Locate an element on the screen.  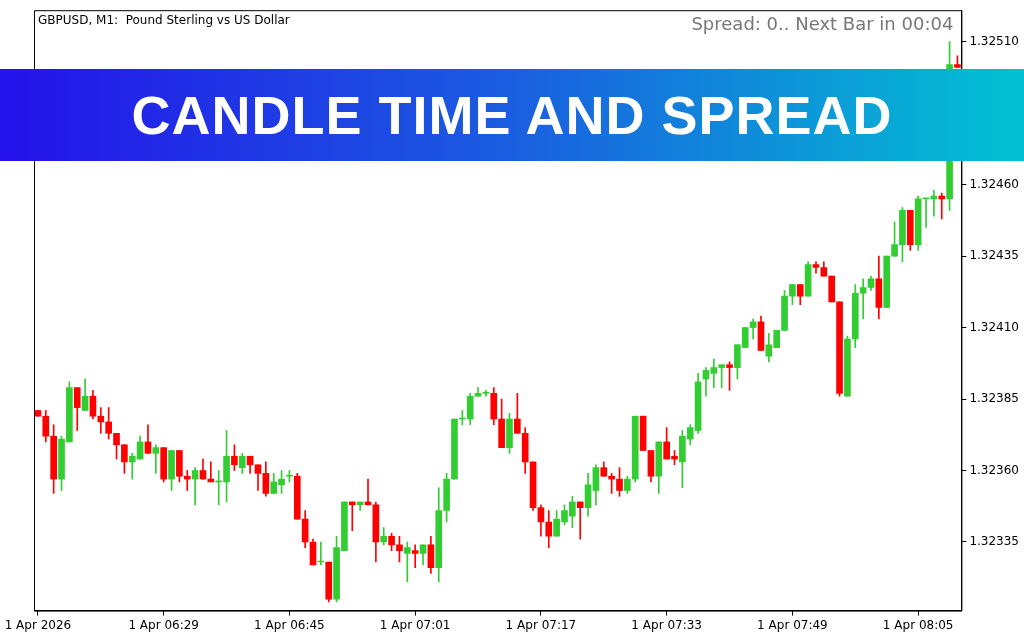
x-tick-label: 1 Apr 06:45 is located at coordinates (289, 624).